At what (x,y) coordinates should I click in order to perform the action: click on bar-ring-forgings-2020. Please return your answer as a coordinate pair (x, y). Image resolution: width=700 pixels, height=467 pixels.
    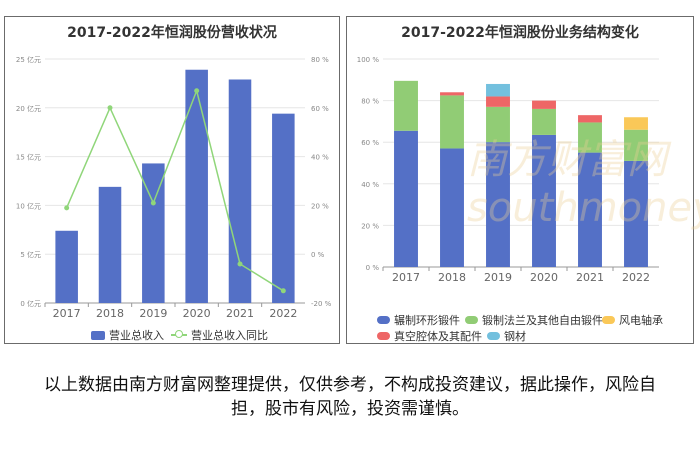
    Looking at the image, I should click on (544, 200).